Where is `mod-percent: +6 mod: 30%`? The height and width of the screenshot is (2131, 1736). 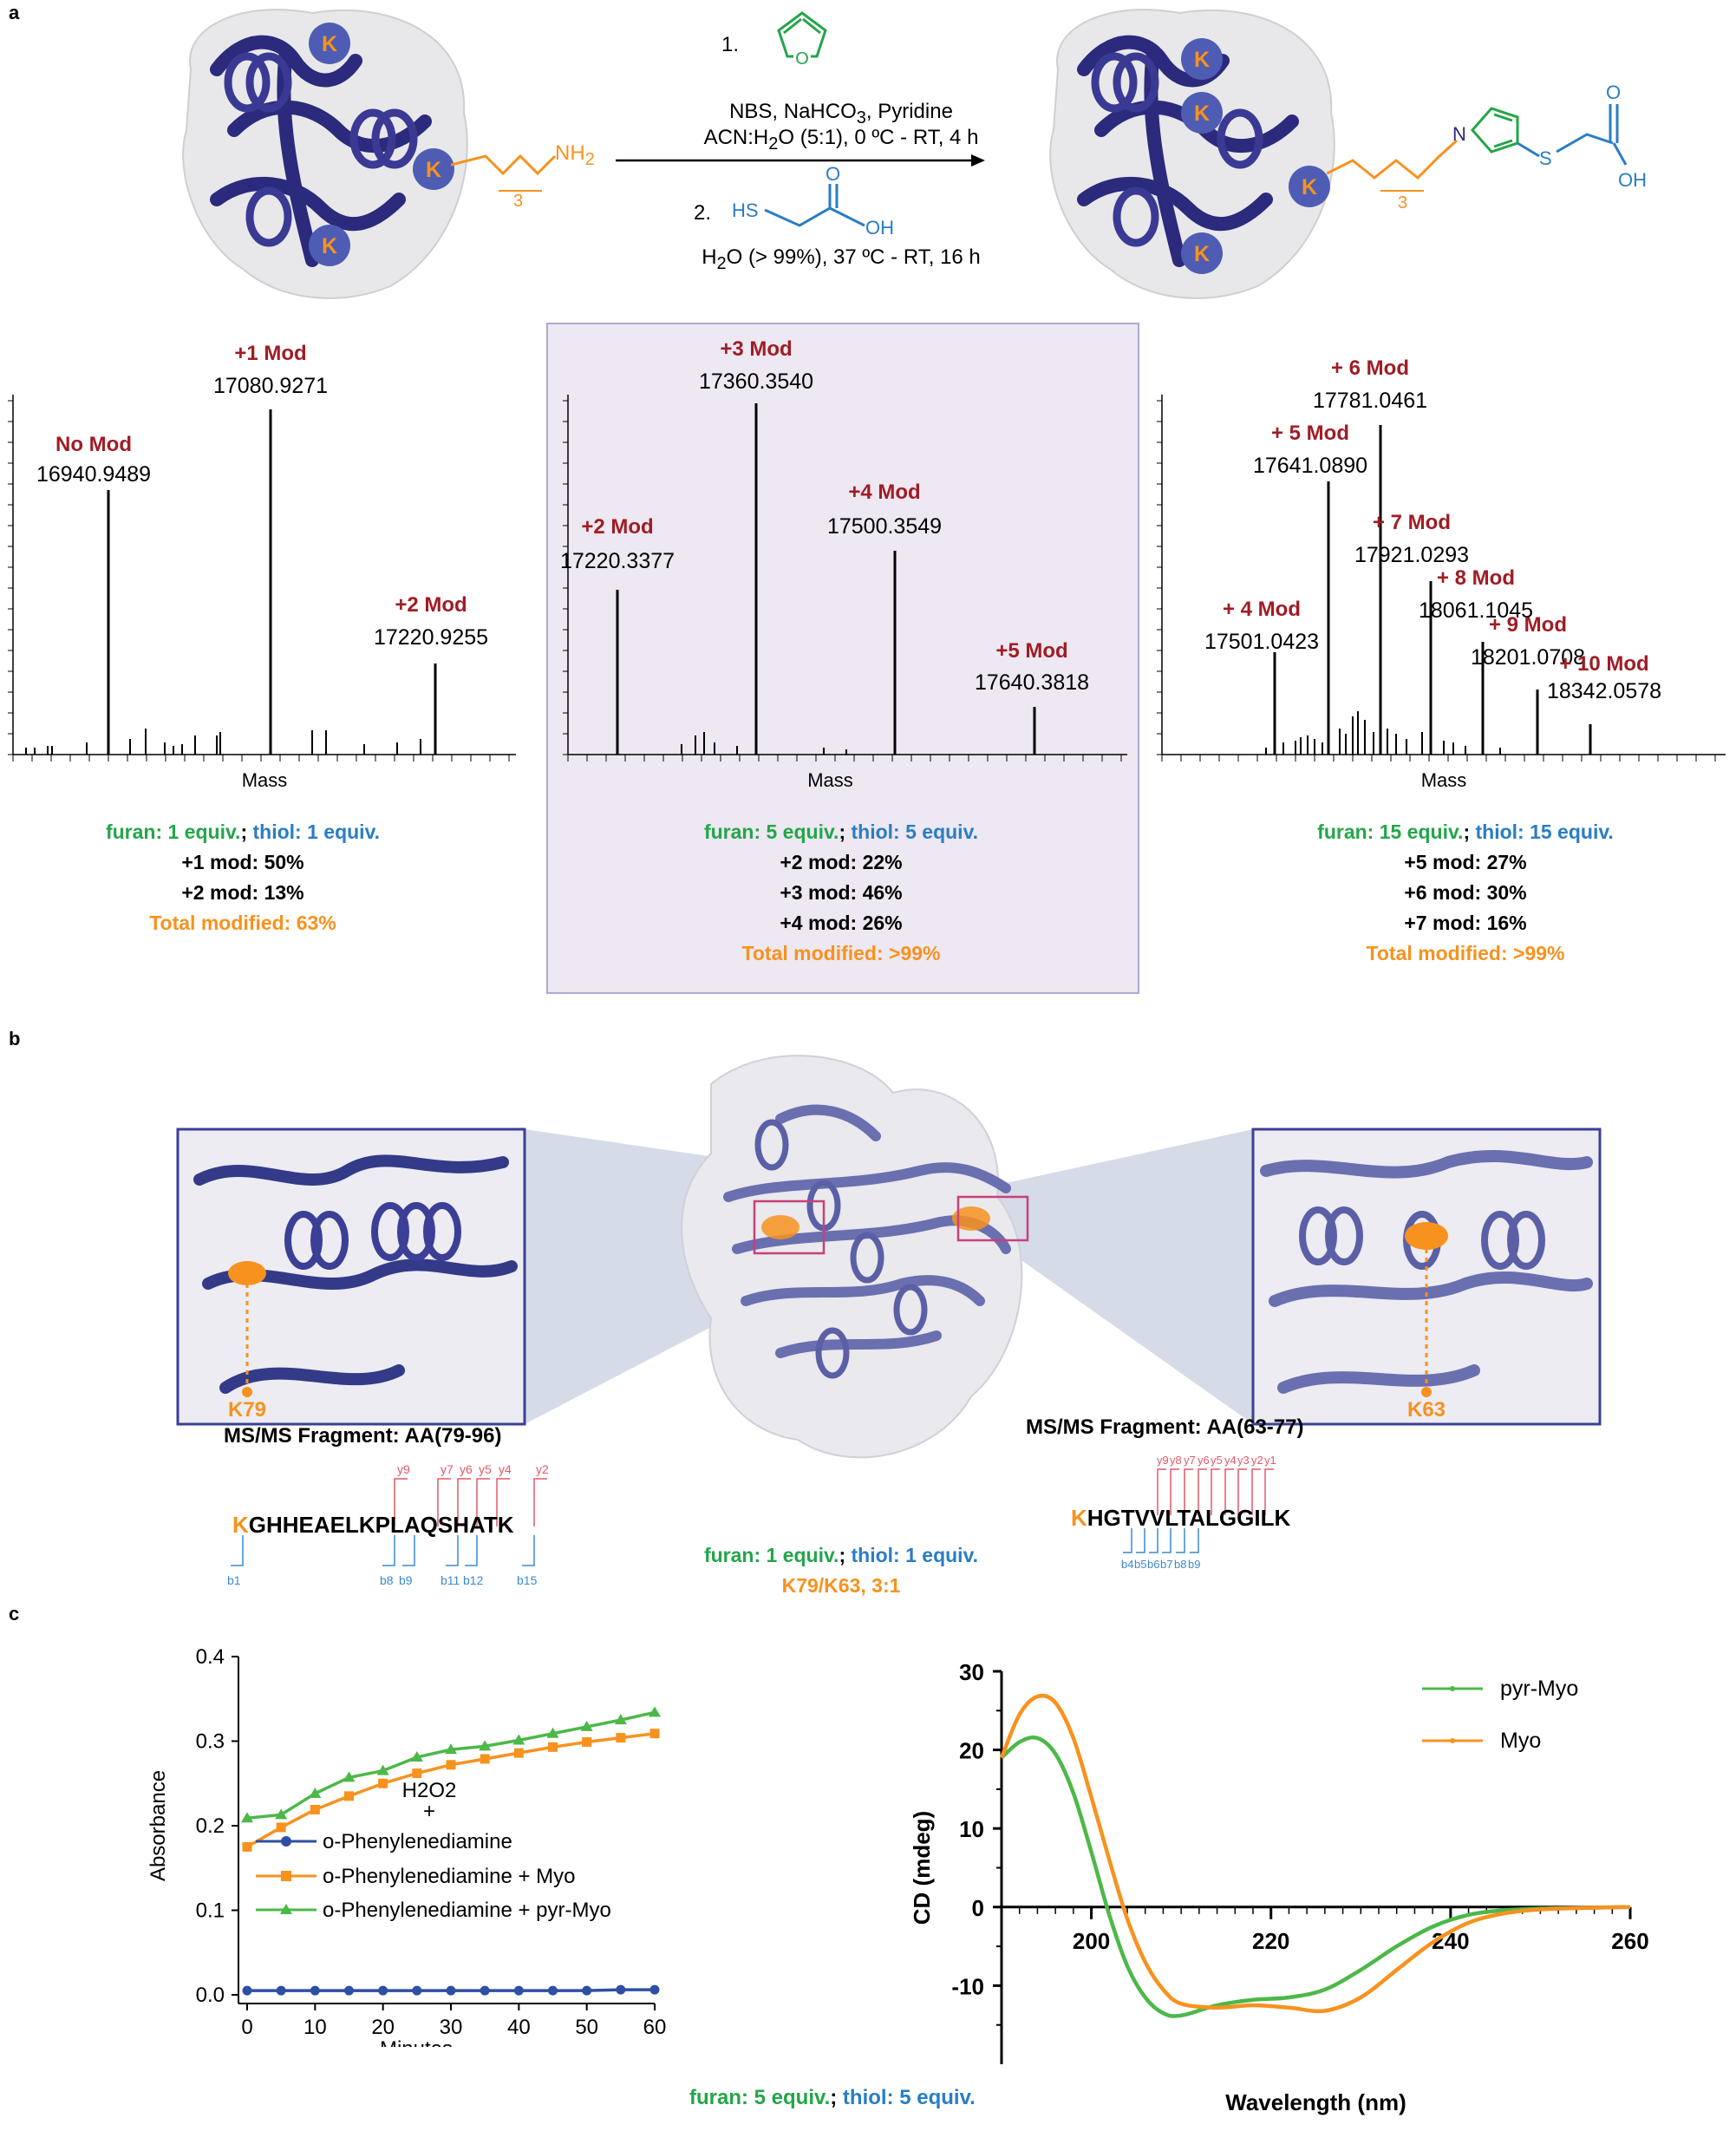 mod-percent: +6 mod: 30% is located at coordinates (1465, 892).